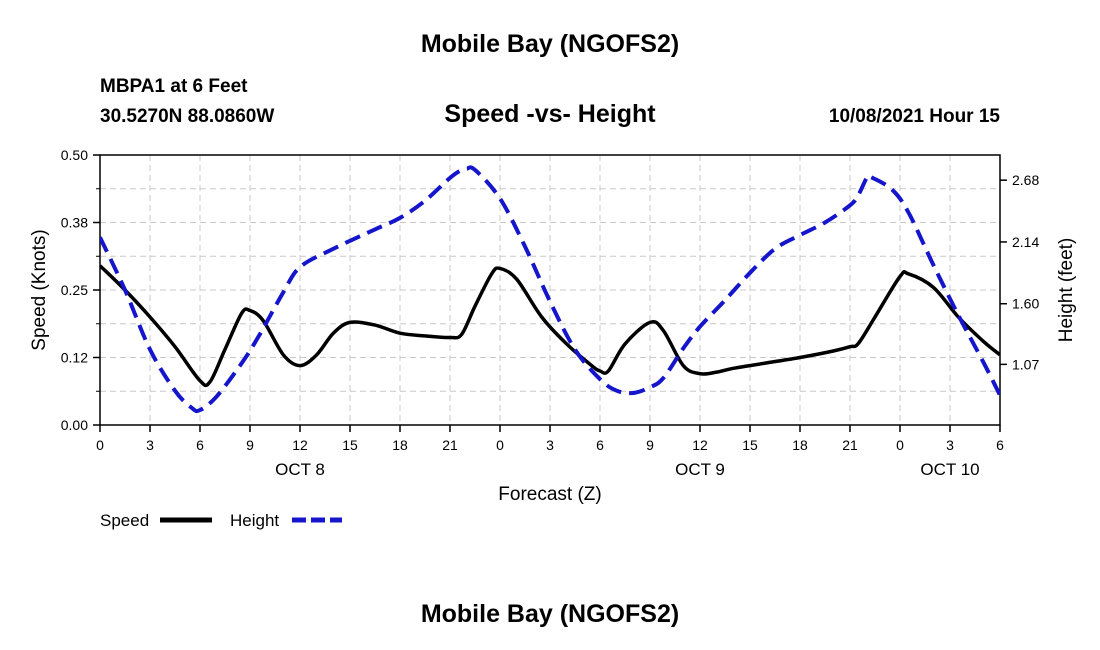 The height and width of the screenshot is (650, 1100). Describe the element at coordinates (549, 494) in the screenshot. I see `x-axis-title: Forecast (Z)` at that location.